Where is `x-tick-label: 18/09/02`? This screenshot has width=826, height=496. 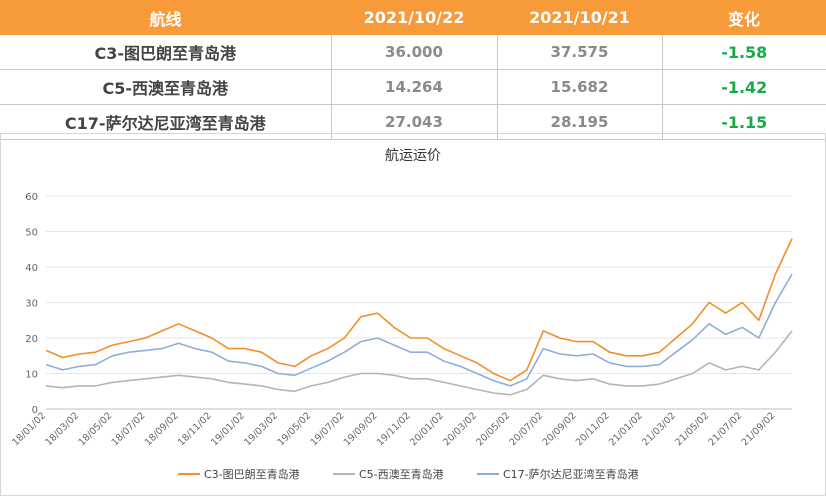
x-tick-label: 18/09/02 is located at coordinates (162, 429).